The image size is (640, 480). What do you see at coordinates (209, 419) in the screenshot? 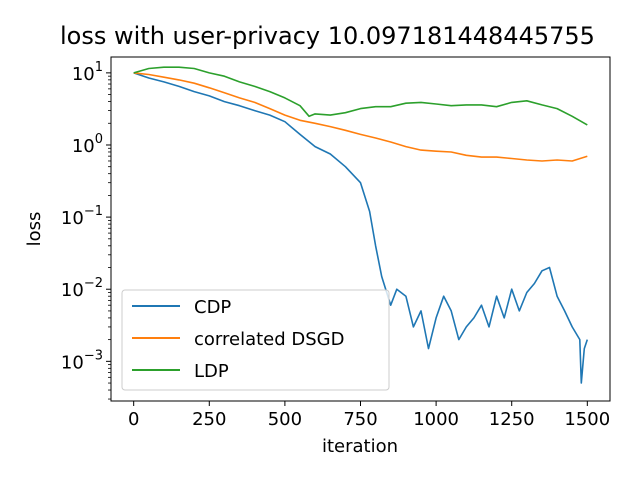
I see `x-tick-label: 250` at bounding box center [209, 419].